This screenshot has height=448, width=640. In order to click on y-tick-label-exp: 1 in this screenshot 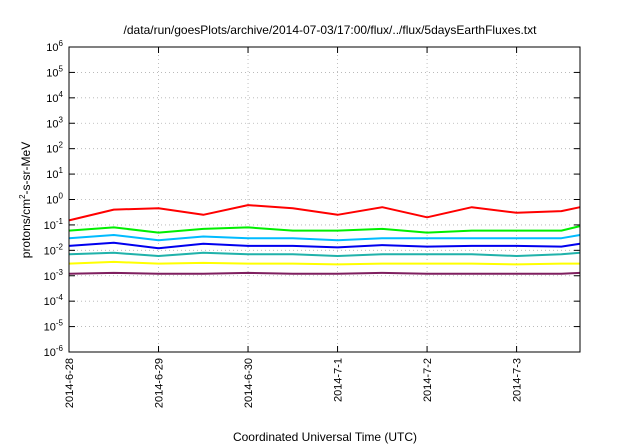, I will do `click(61, 170)`.